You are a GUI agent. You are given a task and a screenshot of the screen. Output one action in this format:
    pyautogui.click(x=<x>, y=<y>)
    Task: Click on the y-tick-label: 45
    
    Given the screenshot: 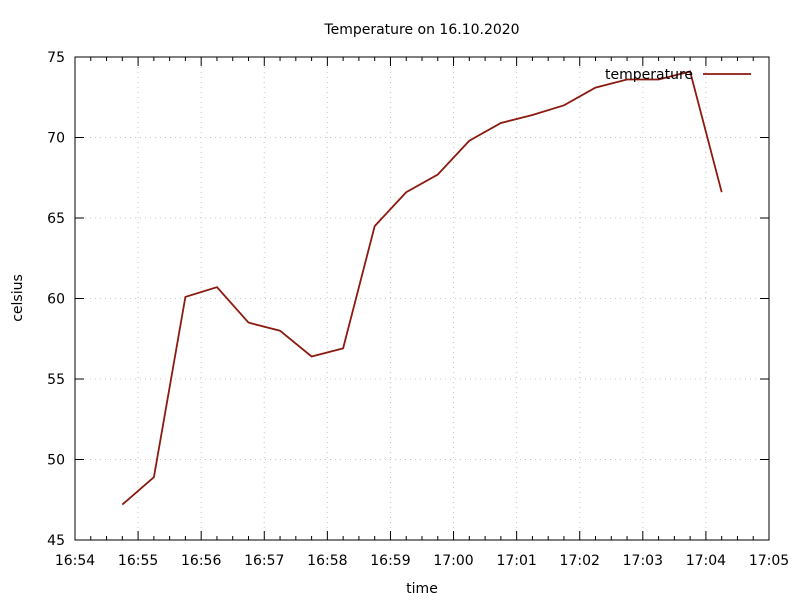 What is the action you would take?
    pyautogui.click(x=56, y=541)
    